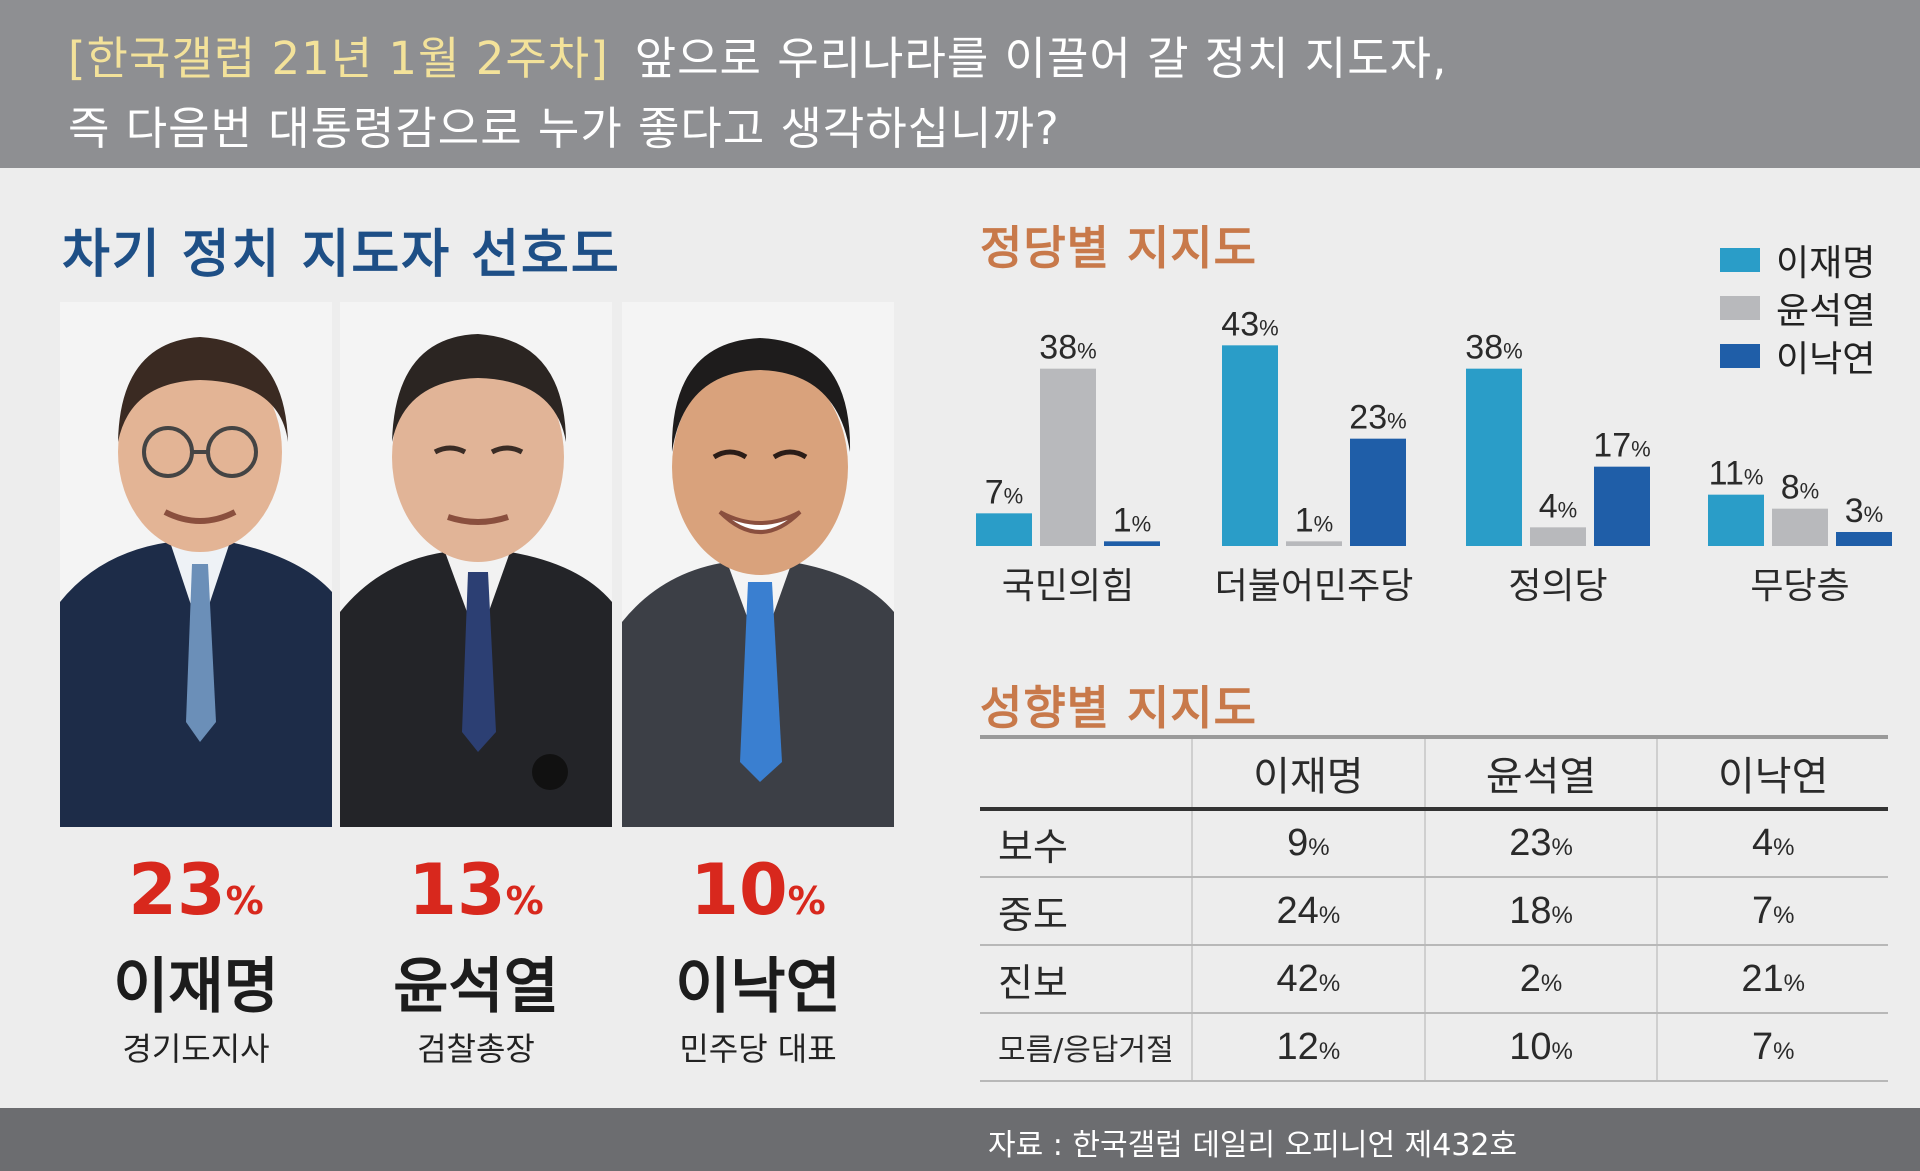 The width and height of the screenshot is (1920, 1171). Describe the element at coordinates (1308, 979) in the screenshot. I see `table-cell: 42%` at that location.